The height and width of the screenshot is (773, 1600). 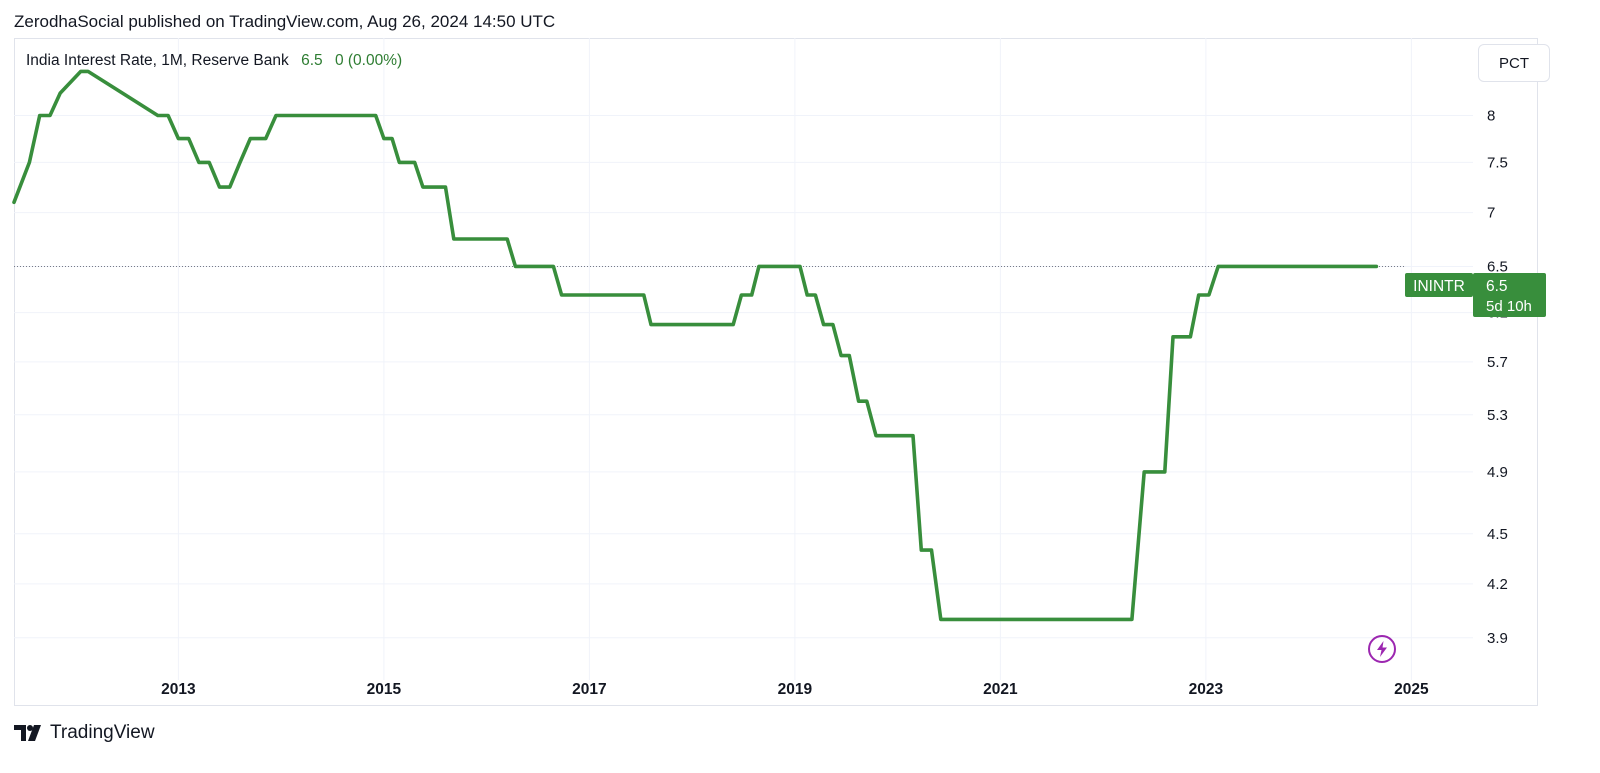 I want to click on y-tick-label: 4.2, so click(x=1497, y=584).